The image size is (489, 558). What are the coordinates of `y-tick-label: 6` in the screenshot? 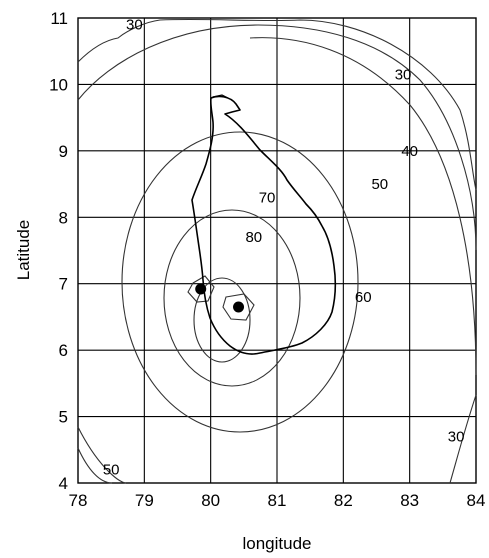 It's located at (63, 350).